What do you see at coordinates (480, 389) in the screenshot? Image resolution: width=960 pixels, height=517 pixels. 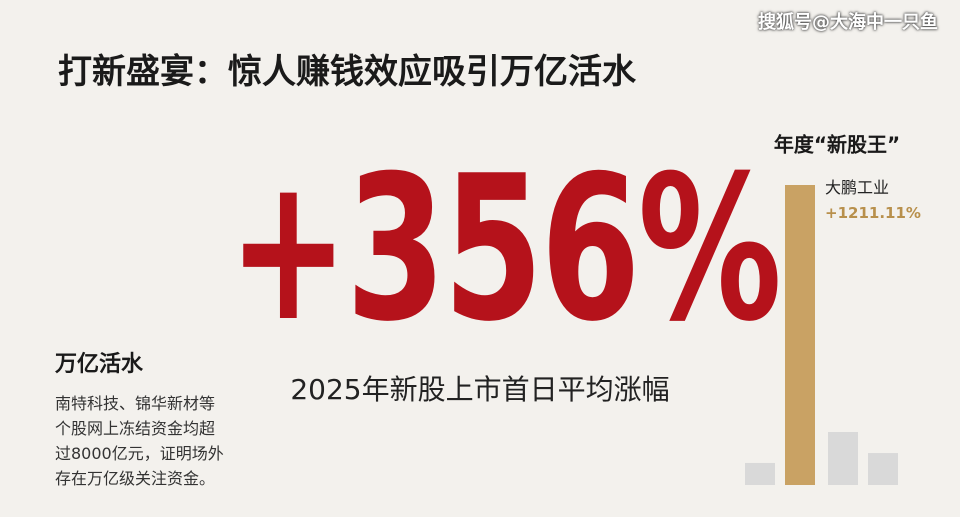 I see `headline-caption: 2025年新股上市首日平均涨幅` at bounding box center [480, 389].